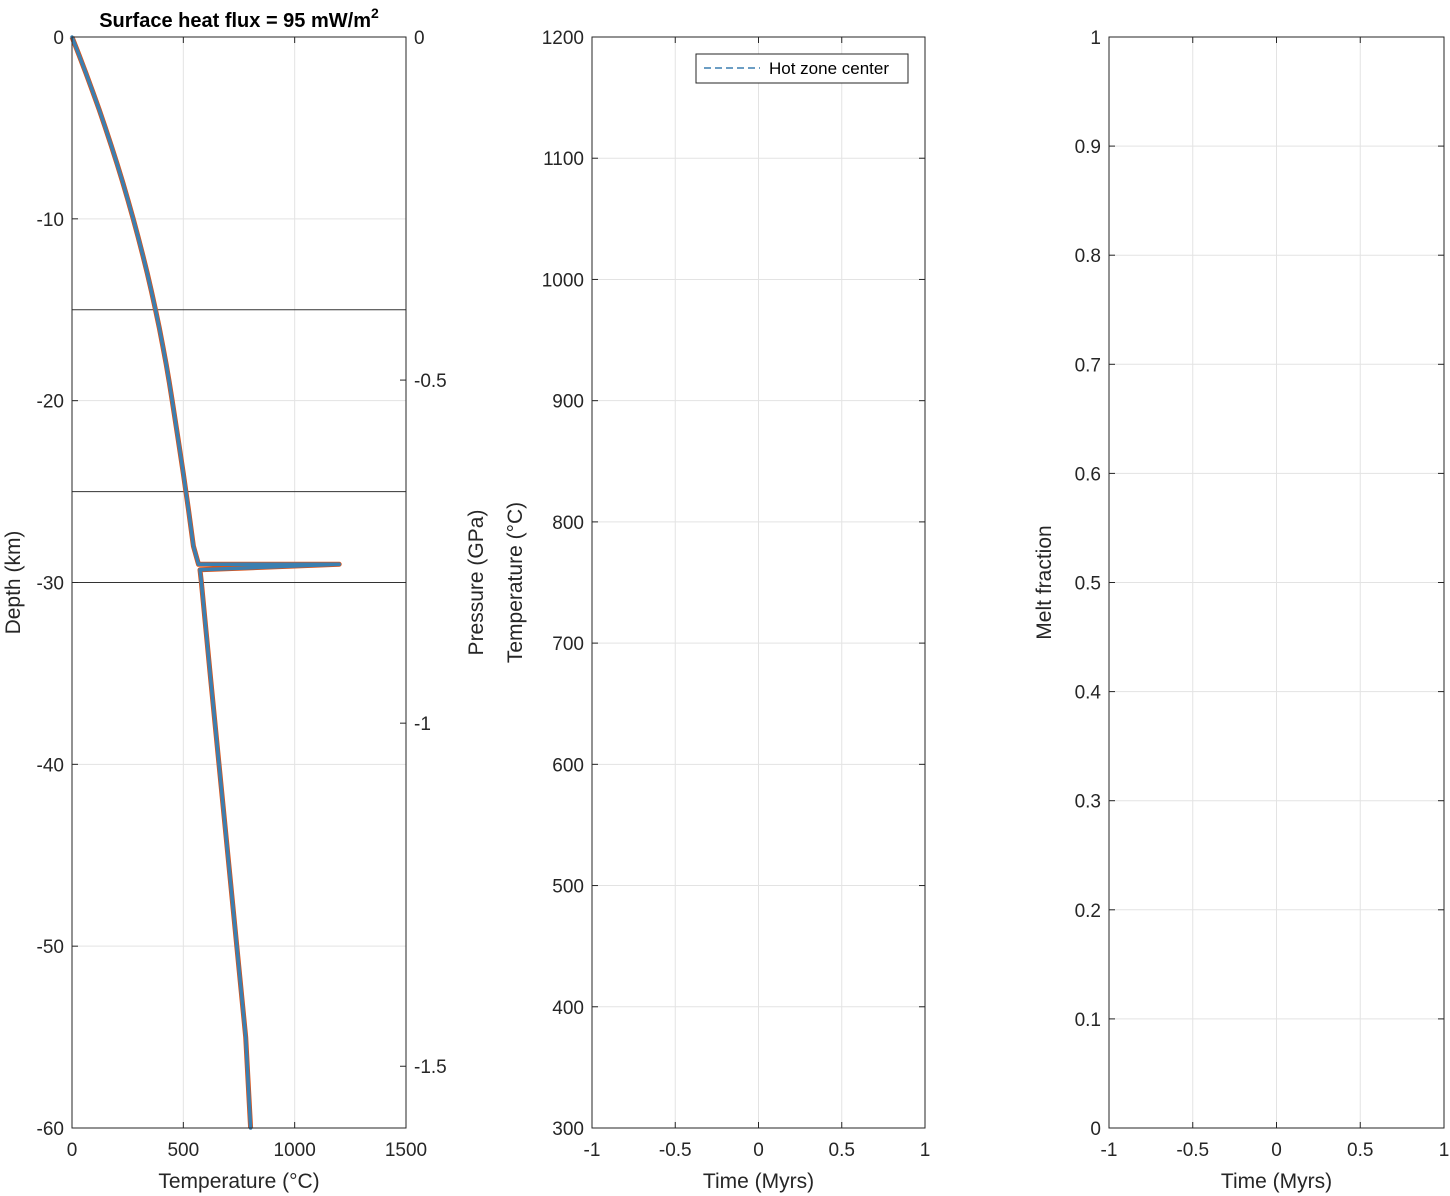 This screenshot has height=1196, width=1450. Describe the element at coordinates (295, 1150) in the screenshot. I see `x-tick-label: 1000` at that location.